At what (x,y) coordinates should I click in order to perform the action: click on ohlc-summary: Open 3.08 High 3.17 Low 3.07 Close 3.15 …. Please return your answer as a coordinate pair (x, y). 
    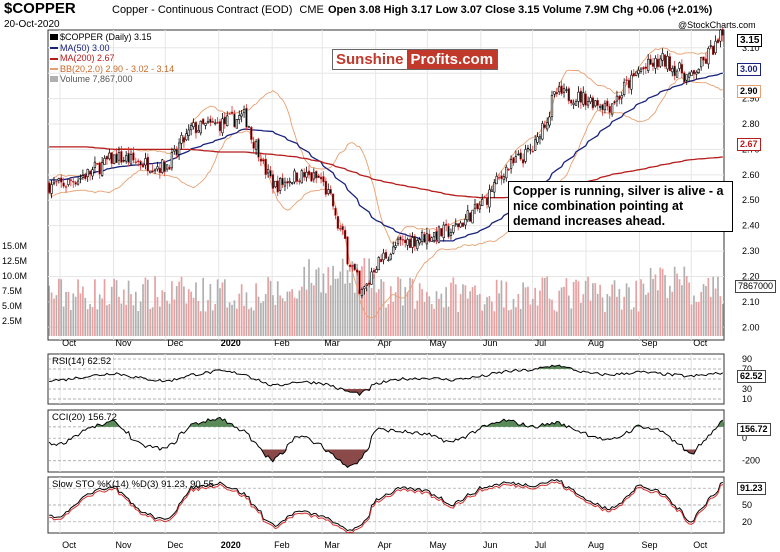
    Looking at the image, I should click on (520, 10).